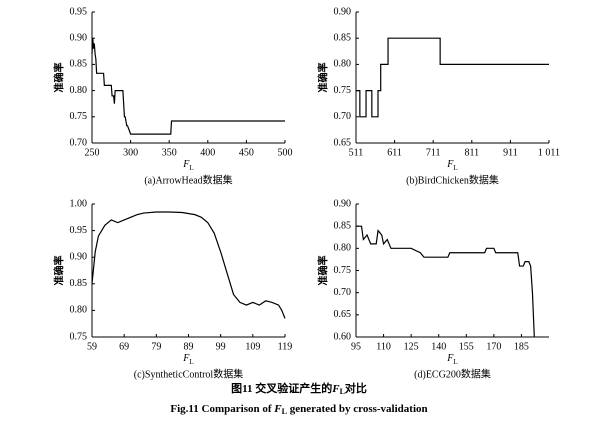 This screenshot has width=598, height=428. I want to click on x-tick-label: 300, so click(130, 152).